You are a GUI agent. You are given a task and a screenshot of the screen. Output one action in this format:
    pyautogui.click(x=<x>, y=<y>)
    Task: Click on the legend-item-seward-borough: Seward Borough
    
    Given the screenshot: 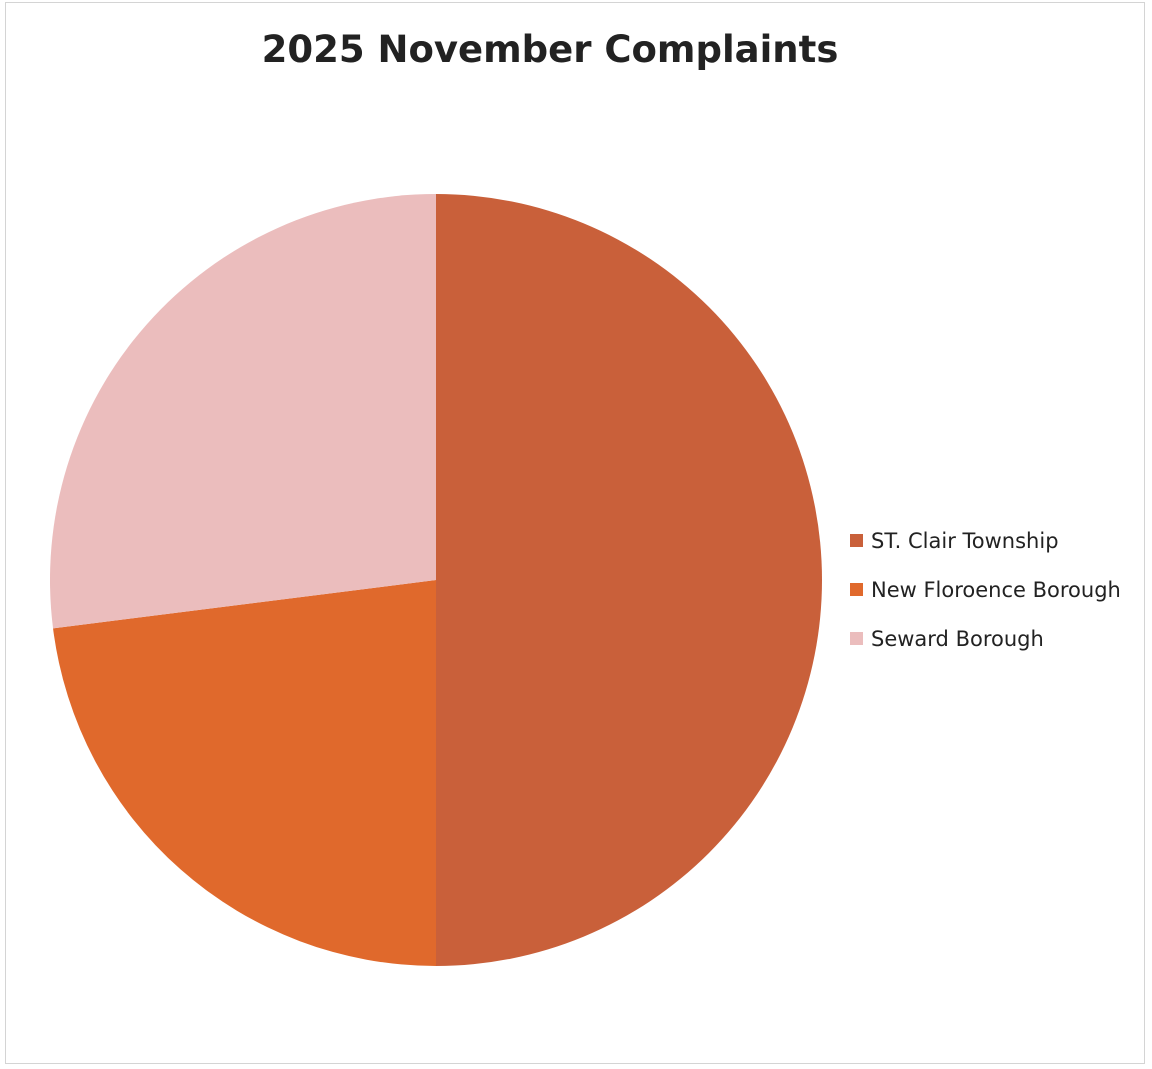 What is the action you would take?
    pyautogui.click(x=985, y=638)
    